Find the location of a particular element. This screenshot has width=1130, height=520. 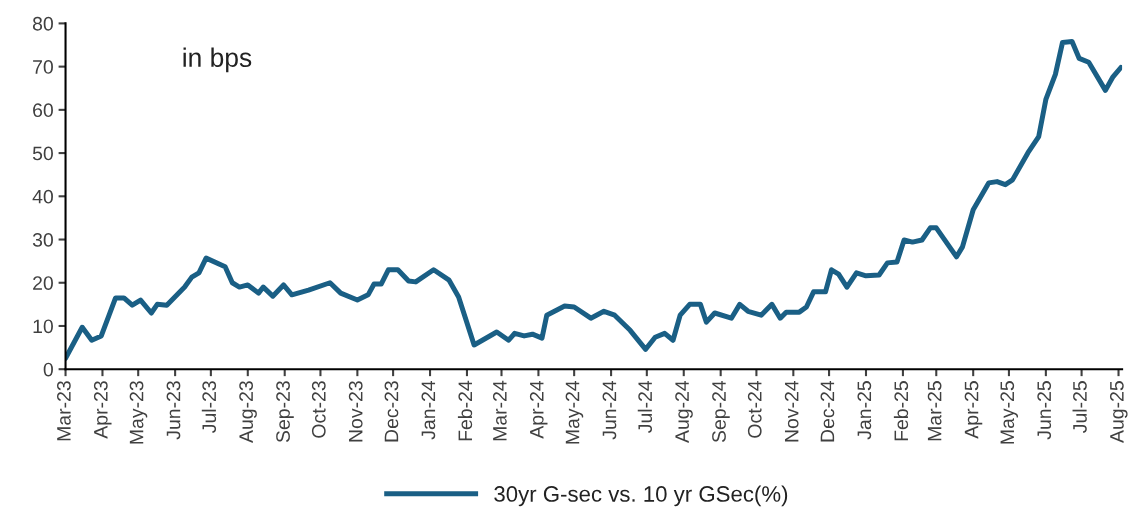

x-tick-label: Jan-24 is located at coordinates (428, 410).